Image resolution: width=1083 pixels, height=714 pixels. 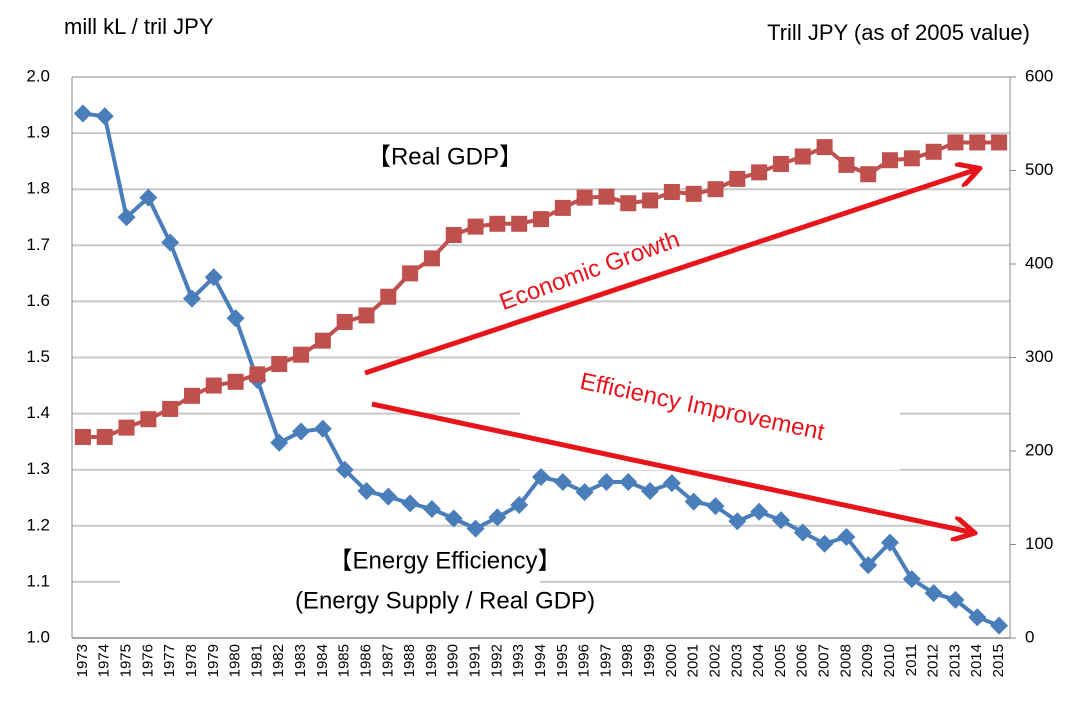 I want to click on x-tick-label: 1994, so click(x=540, y=660).